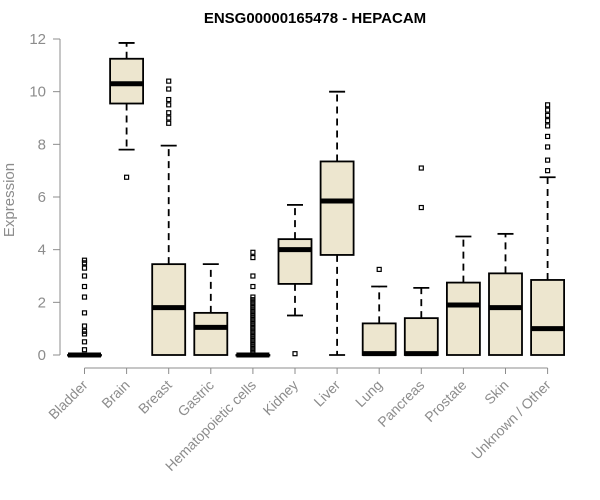 The height and width of the screenshot is (500, 600). Describe the element at coordinates (37, 92) in the screenshot. I see `y-tick-label: 10` at that location.